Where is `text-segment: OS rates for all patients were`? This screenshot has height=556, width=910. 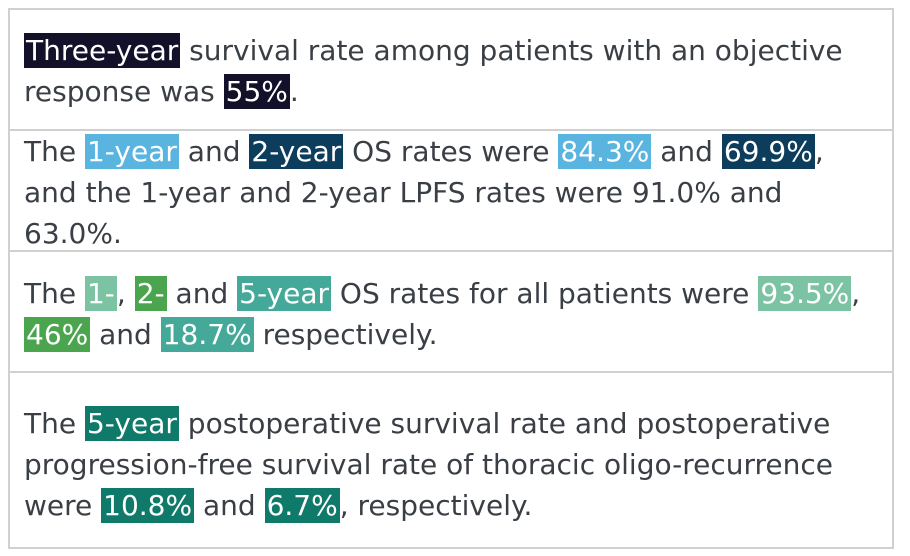 text-segment: OS rates for all patients were is located at coordinates (545, 293).